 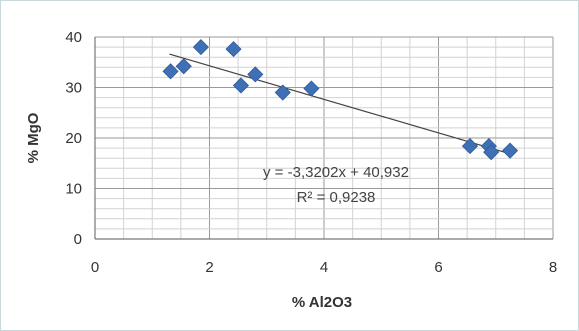 What do you see at coordinates (336, 197) in the screenshot?
I see `trendline-r-squared: R² = 0,9238` at bounding box center [336, 197].